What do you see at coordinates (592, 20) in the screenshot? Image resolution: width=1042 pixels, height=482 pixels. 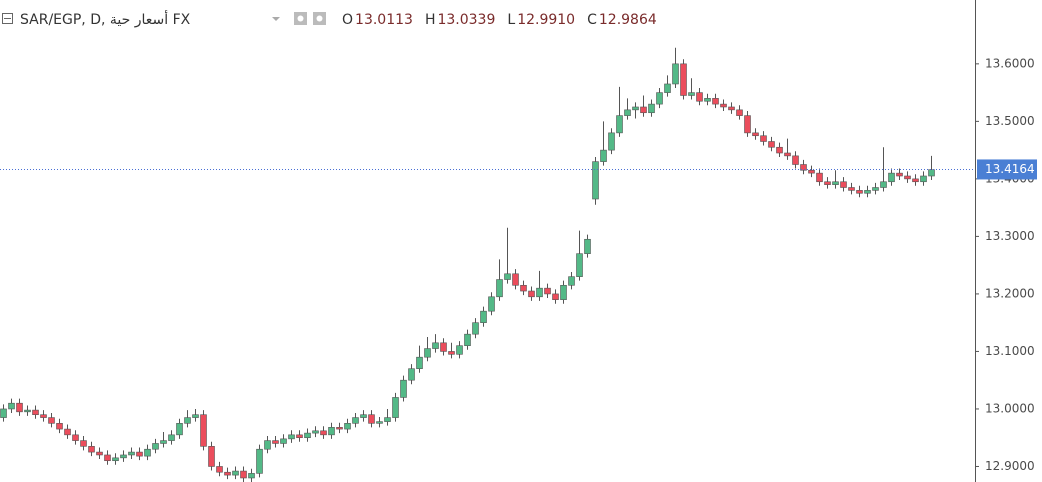 I see `ohlc-key: C` at bounding box center [592, 20].